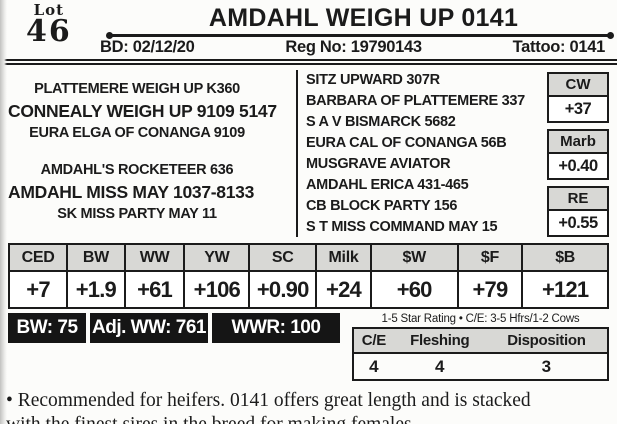 This screenshot has width=617, height=424. I want to click on stat-label: Marb, so click(578, 142).